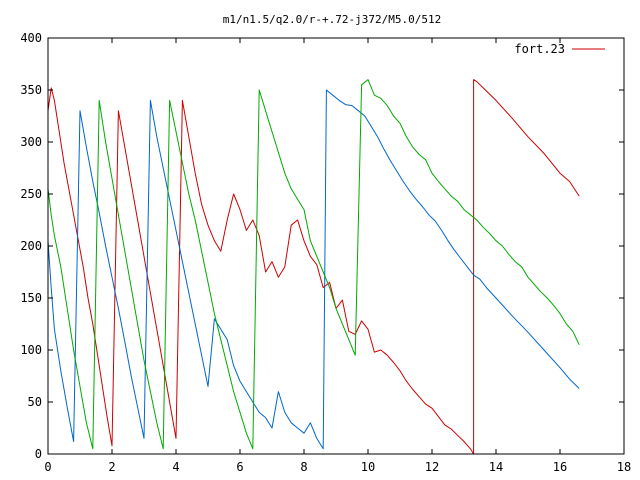 This screenshot has height=480, width=640. Describe the element at coordinates (31, 298) in the screenshot. I see `y-tick-label: 150` at that location.